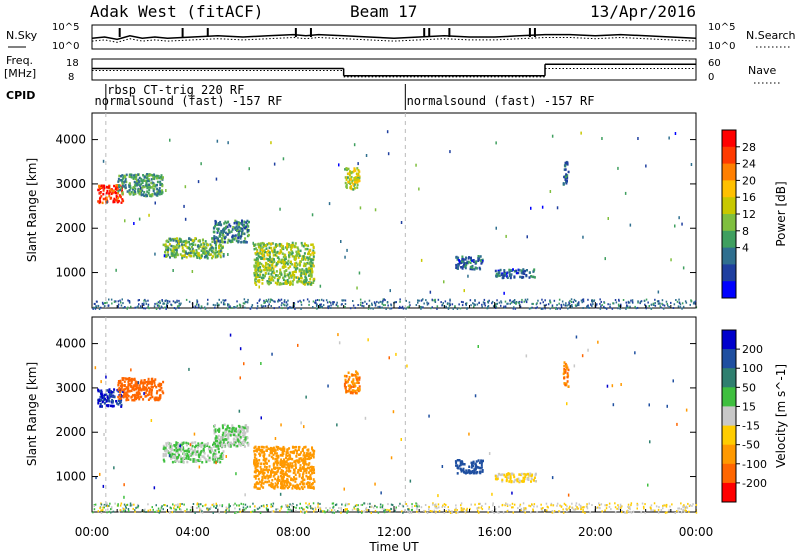 The width and height of the screenshot is (800, 554). What do you see at coordinates (70, 344) in the screenshot?
I see `y-tick-label: 4000` at bounding box center [70, 344].